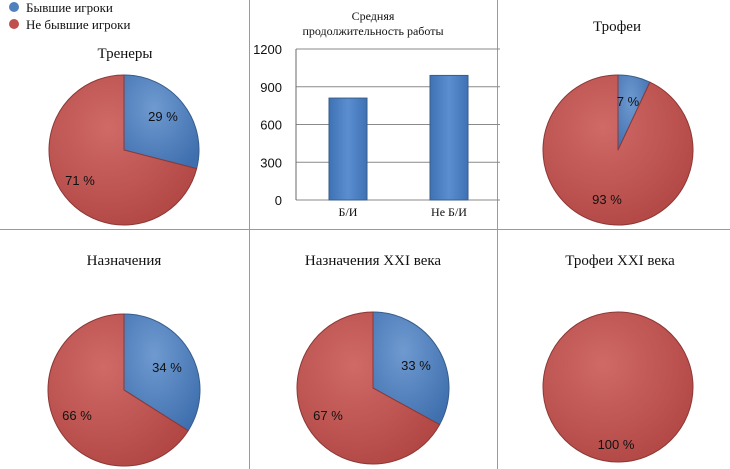 Image resolution: width=730 pixels, height=469 pixels. What do you see at coordinates (616, 444) in the screenshot?
I see `pie-label-trophies-21-nonformer: 100 %` at bounding box center [616, 444].